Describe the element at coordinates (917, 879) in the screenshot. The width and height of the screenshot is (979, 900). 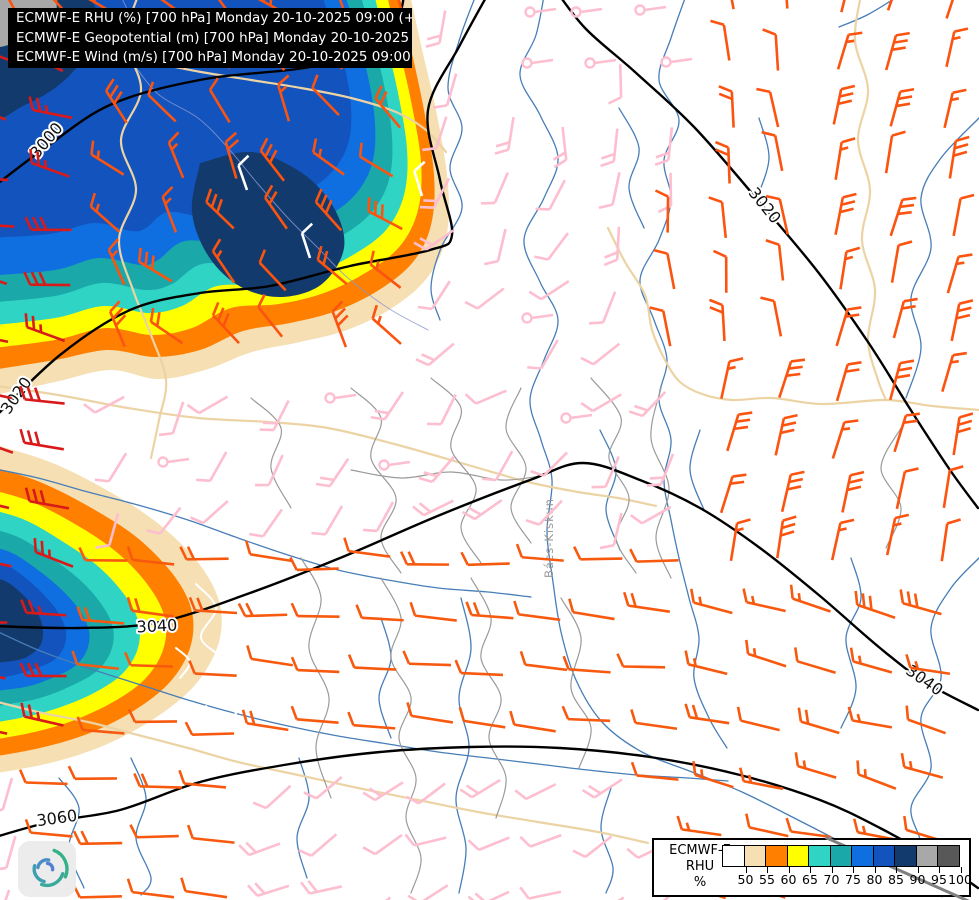
I see `legend-tick-label: 90` at that location.